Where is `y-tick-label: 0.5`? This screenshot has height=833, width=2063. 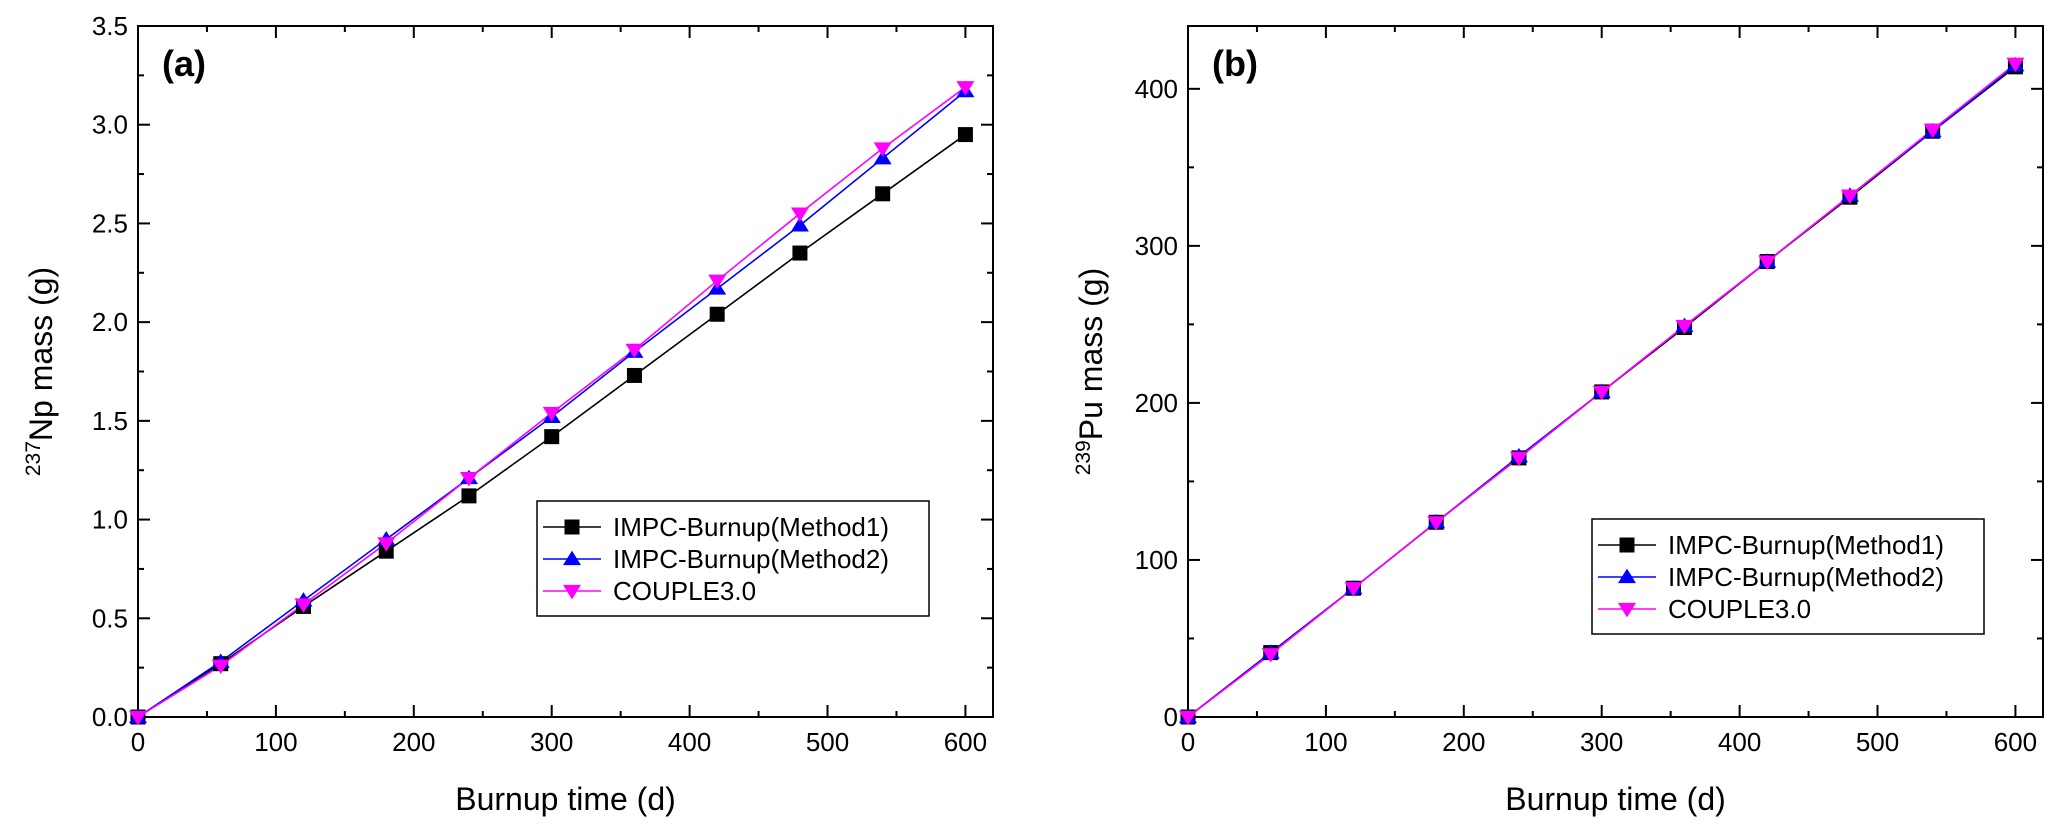 y-tick-label: 0.5 is located at coordinates (110, 618).